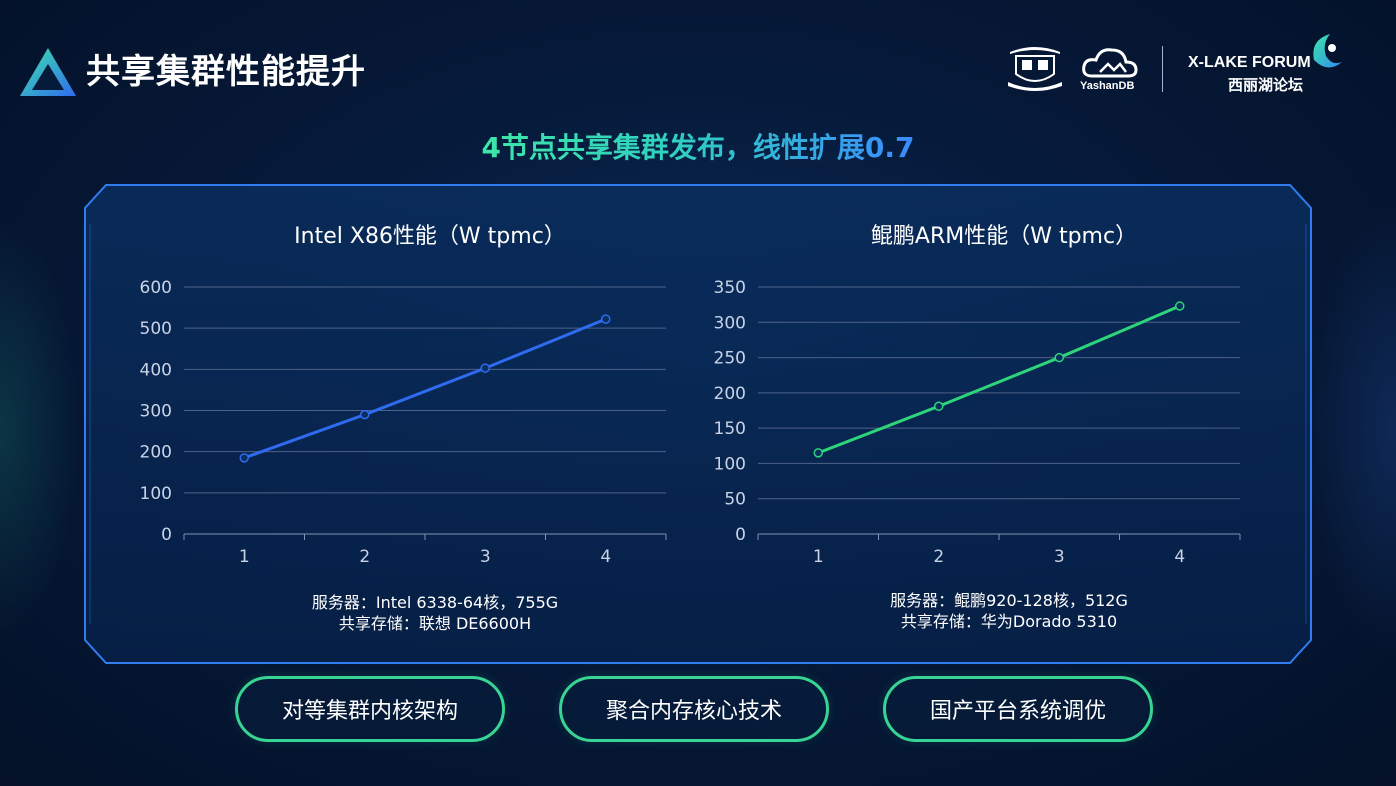 This screenshot has height=786, width=1396. What do you see at coordinates (430, 236) in the screenshot?
I see `x86-chart-title: Intel X86性能（W tpmc）` at bounding box center [430, 236].